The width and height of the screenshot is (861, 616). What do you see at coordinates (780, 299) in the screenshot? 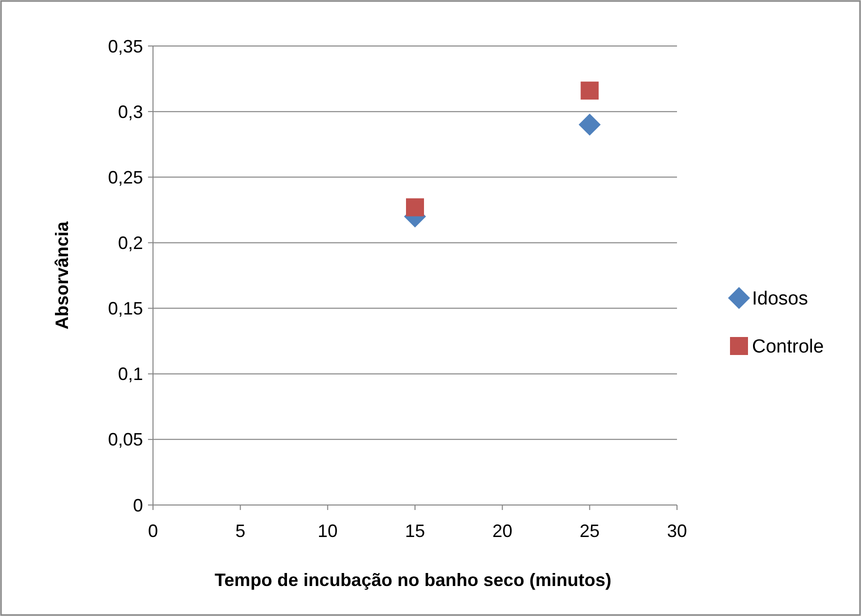
I see `legend-label: Idosos` at bounding box center [780, 299].